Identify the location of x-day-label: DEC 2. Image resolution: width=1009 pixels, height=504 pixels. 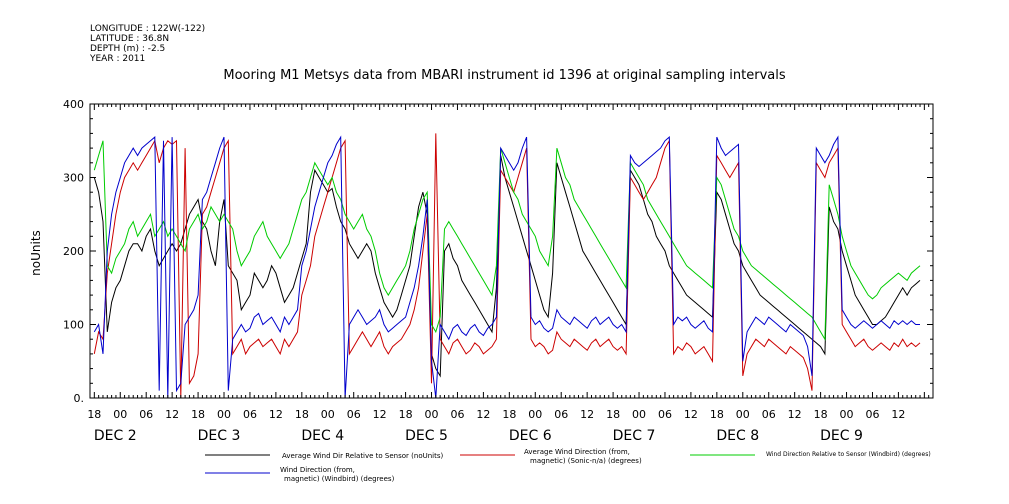
(115, 436).